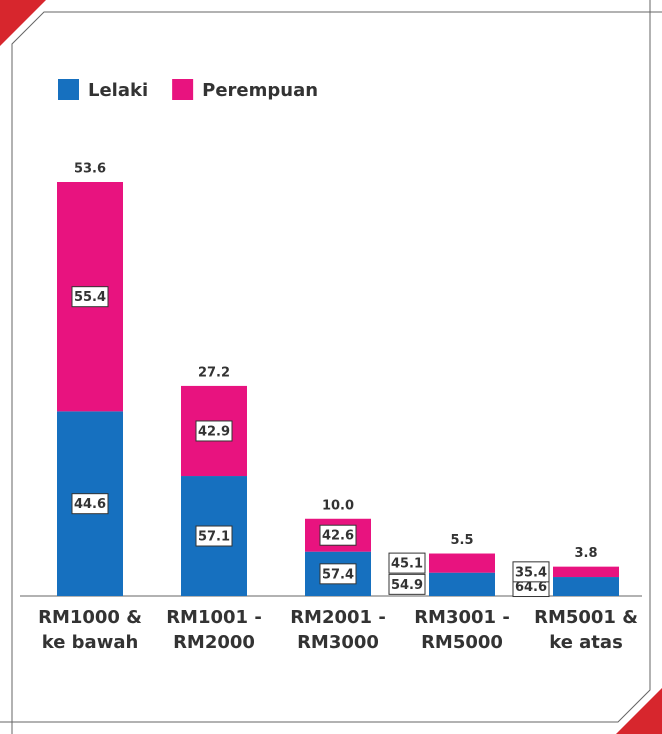  I want to click on value-label: 57.1, so click(214, 537).